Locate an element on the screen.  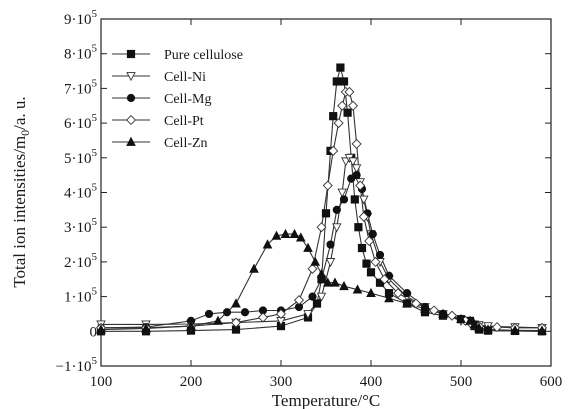
legend-label: Pure cellulose is located at coordinates (203, 55).